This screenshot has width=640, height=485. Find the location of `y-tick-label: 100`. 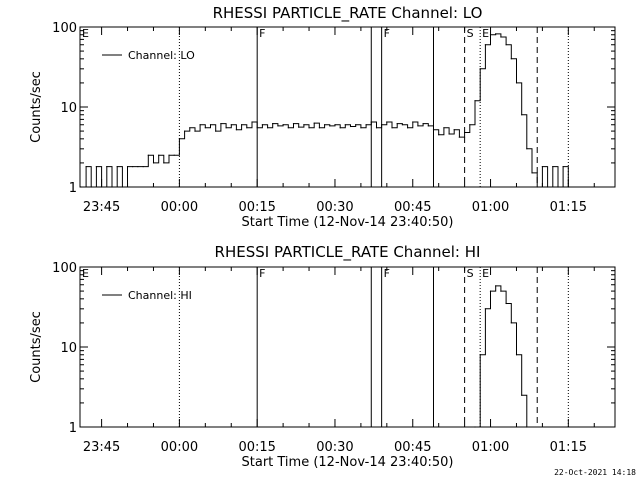

y-tick-label: 100 is located at coordinates (64, 28).